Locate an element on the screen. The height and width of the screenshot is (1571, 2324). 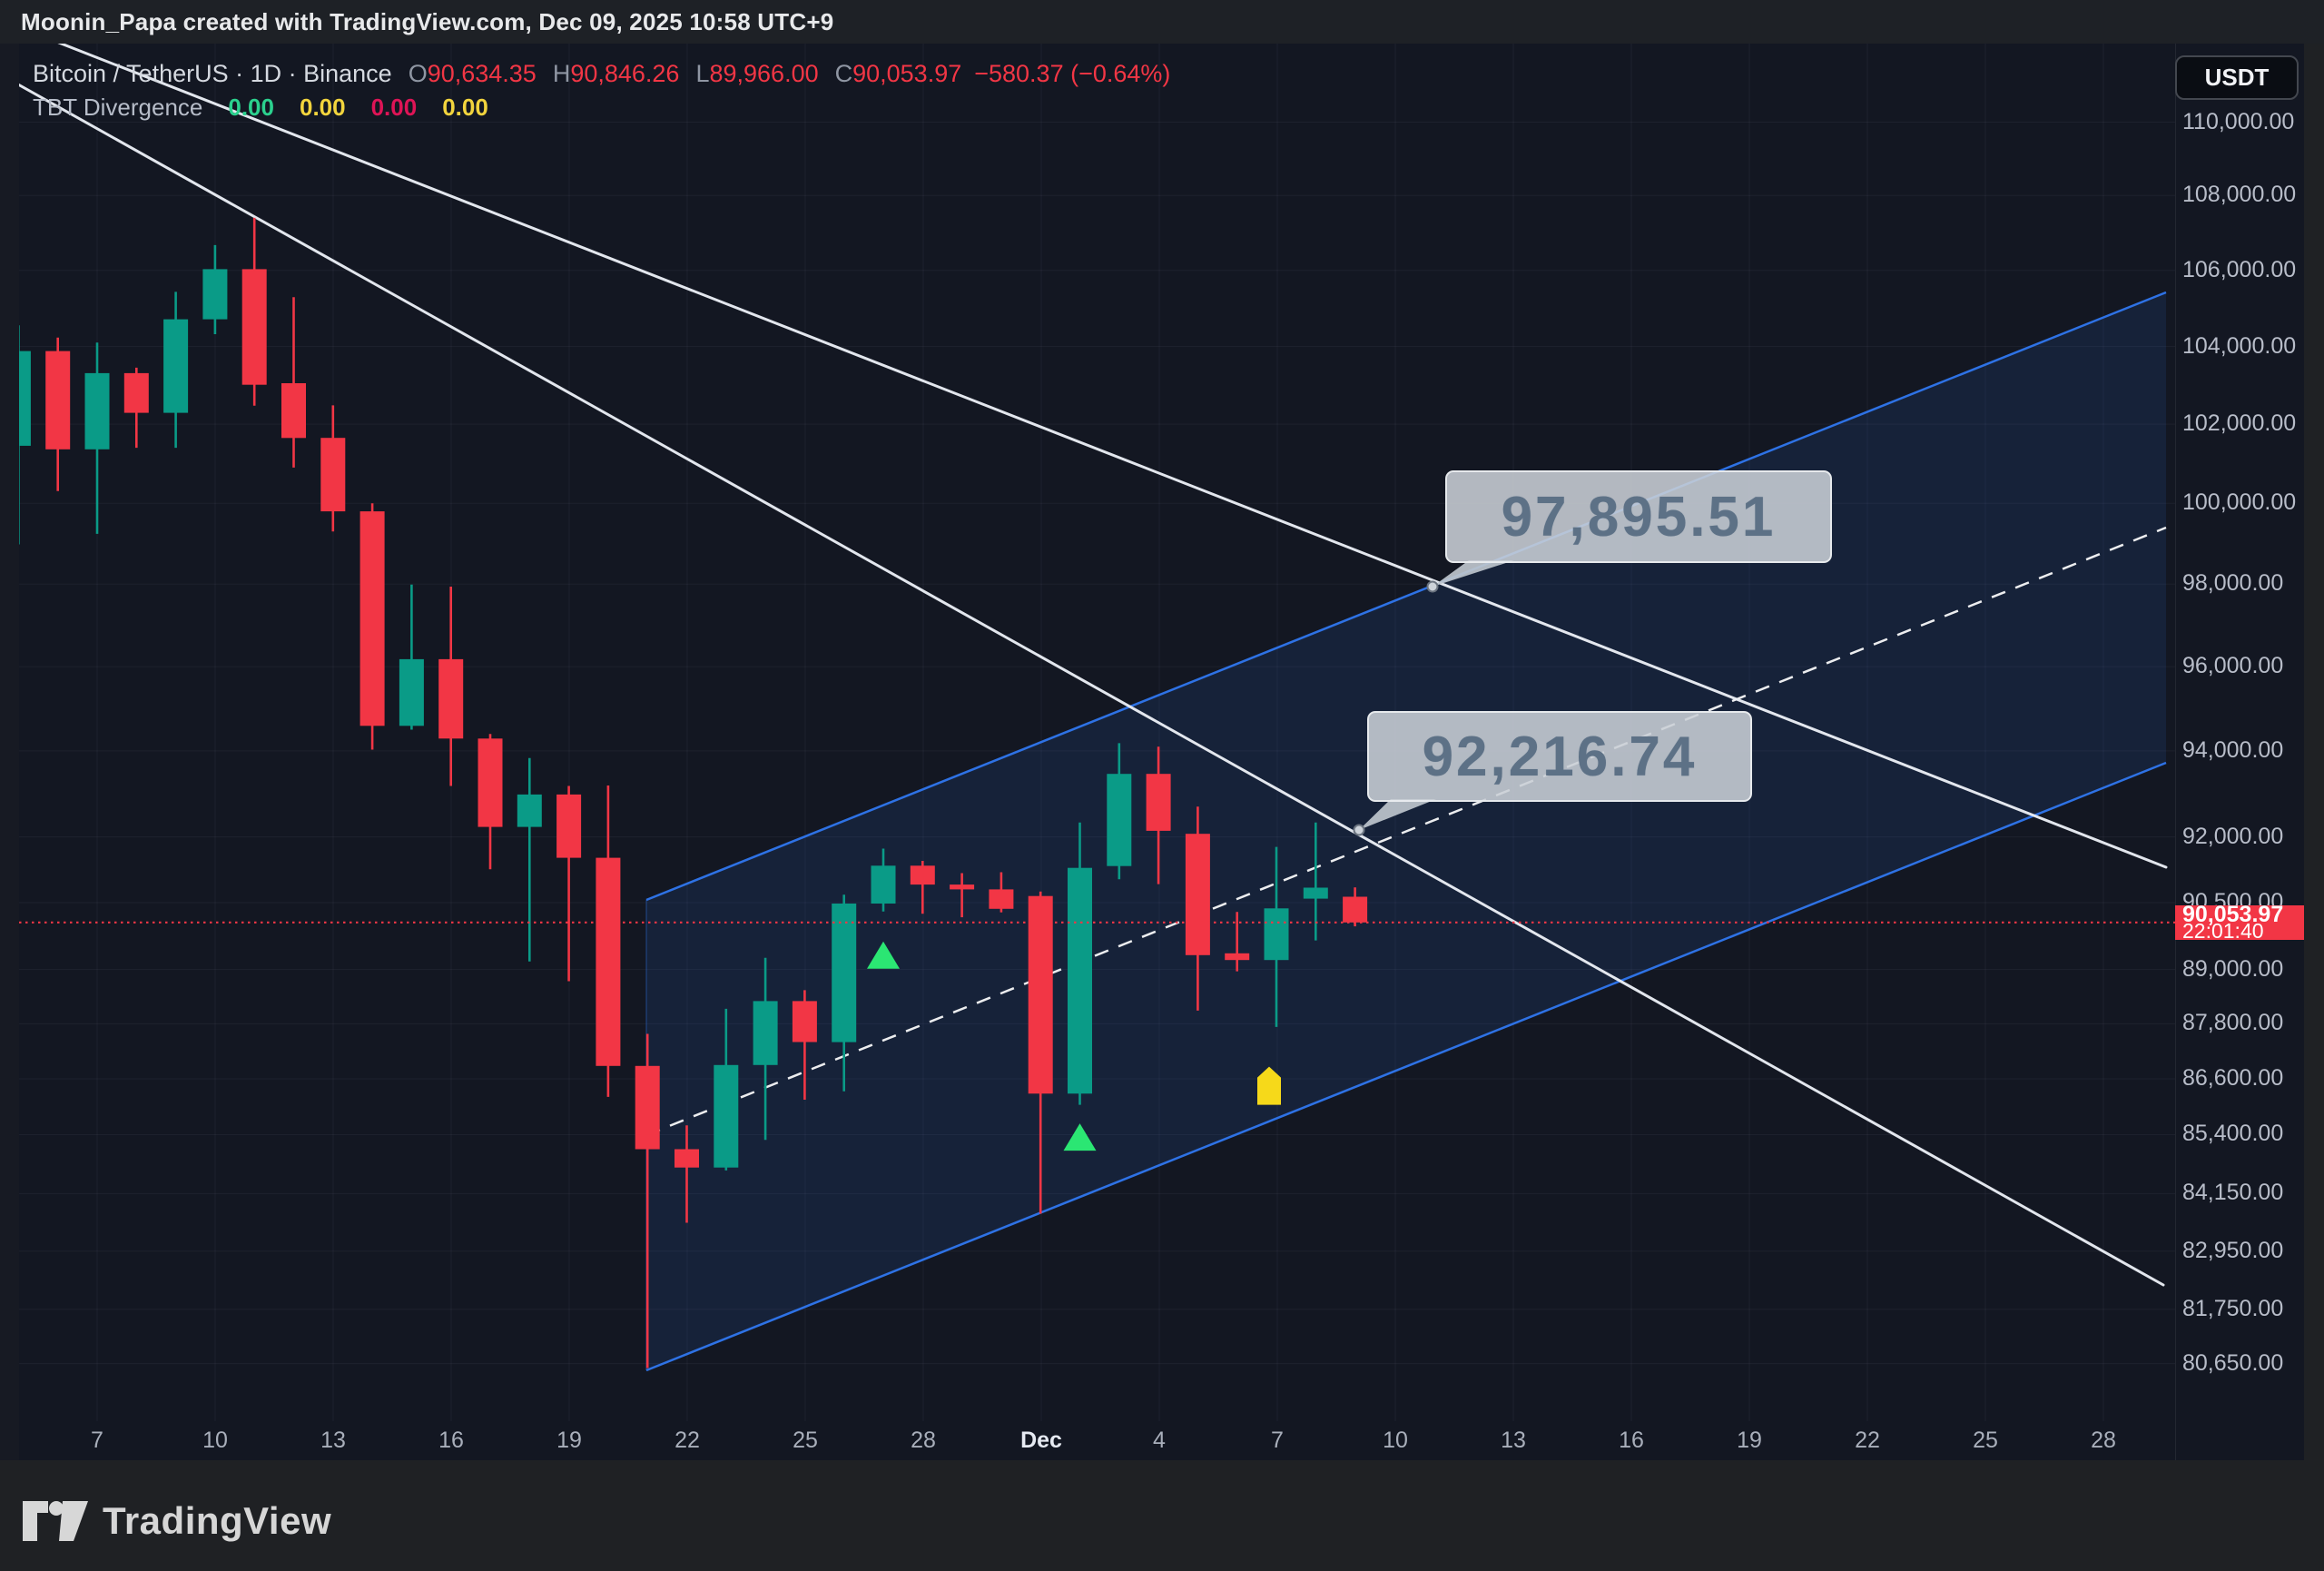
current-price-label: 90,053.97 22:01:40 is located at coordinates (2239, 923).